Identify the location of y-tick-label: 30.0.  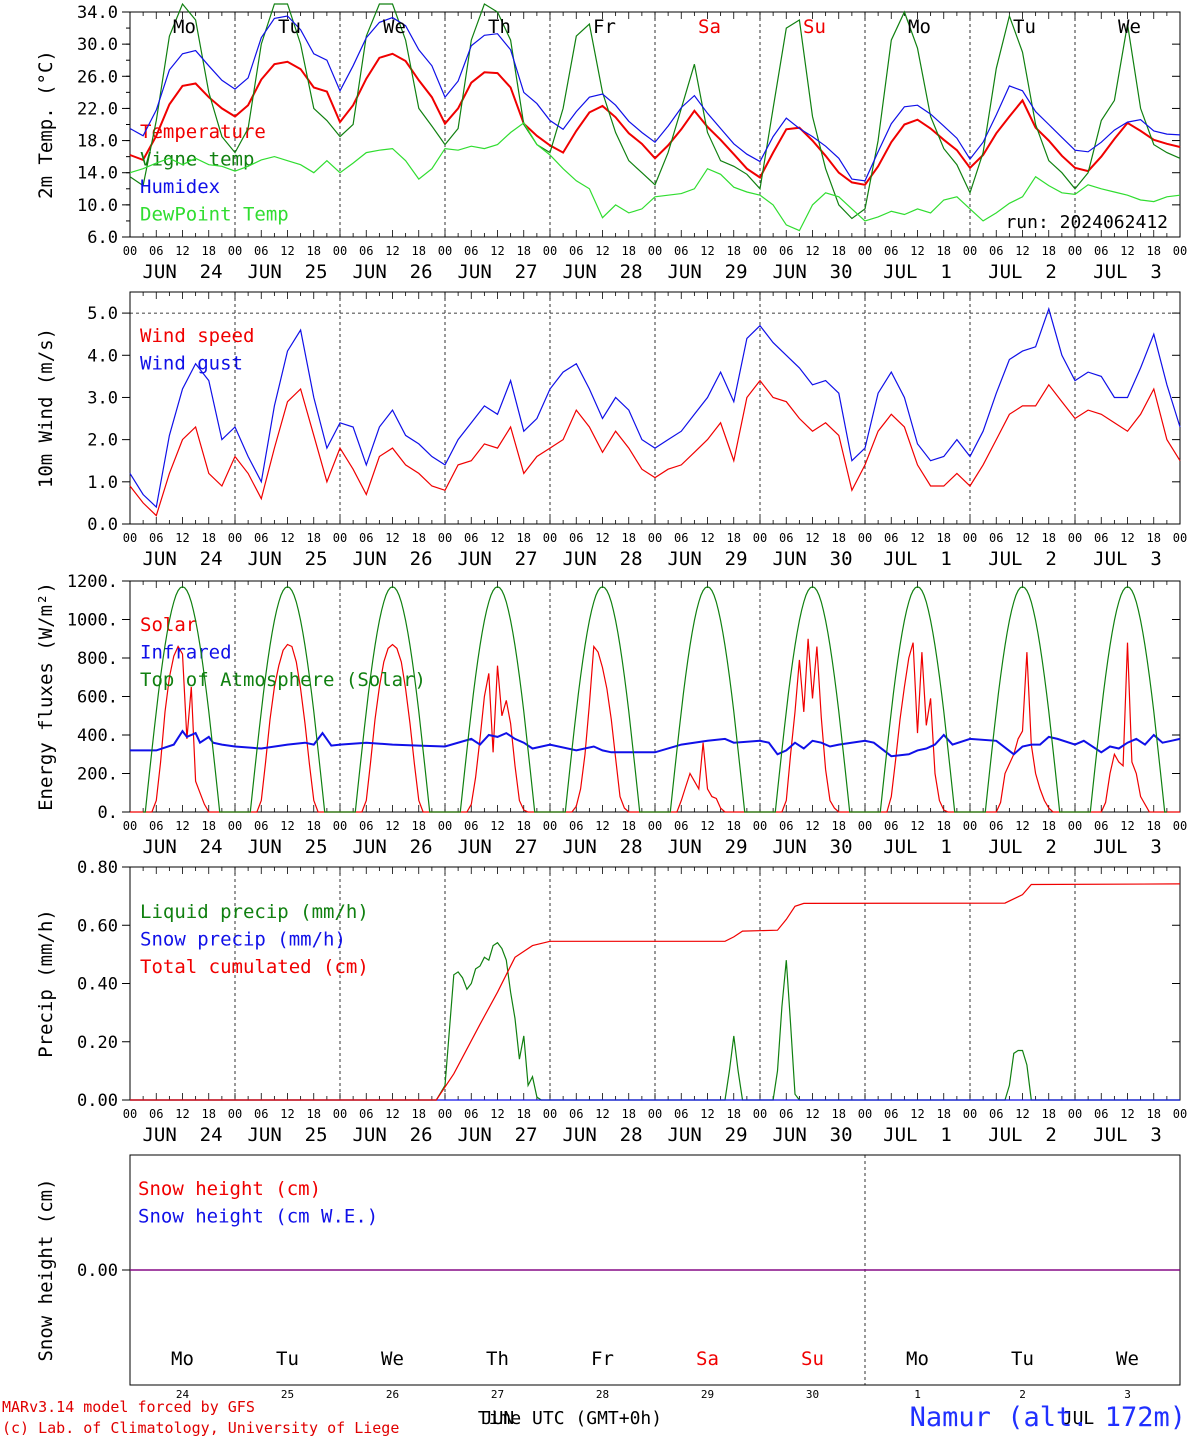
(97, 45).